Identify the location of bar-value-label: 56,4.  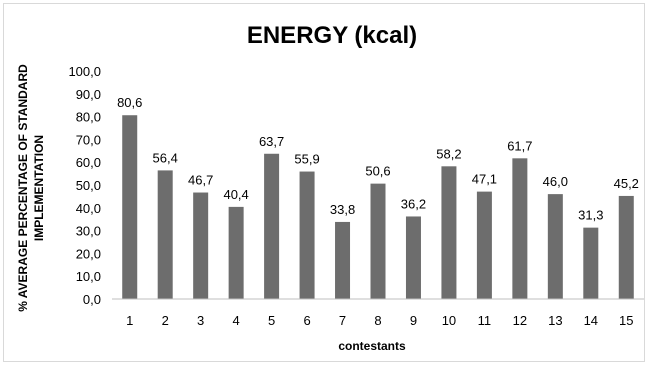
(165, 157).